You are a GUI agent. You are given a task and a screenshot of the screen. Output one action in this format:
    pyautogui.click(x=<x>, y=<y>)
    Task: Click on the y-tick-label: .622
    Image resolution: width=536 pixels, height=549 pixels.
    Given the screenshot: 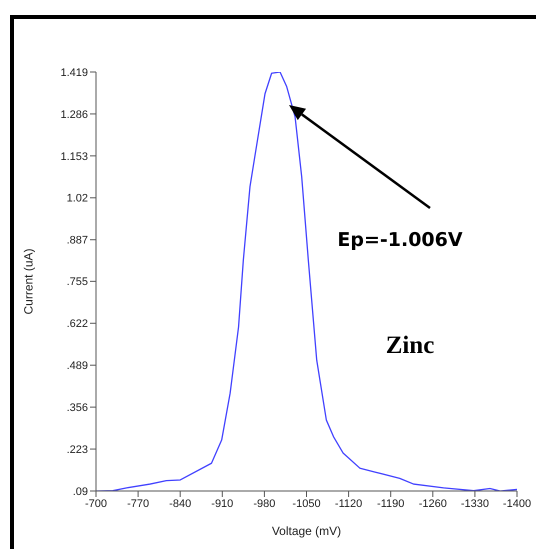 What is the action you would take?
    pyautogui.click(x=77, y=324)
    